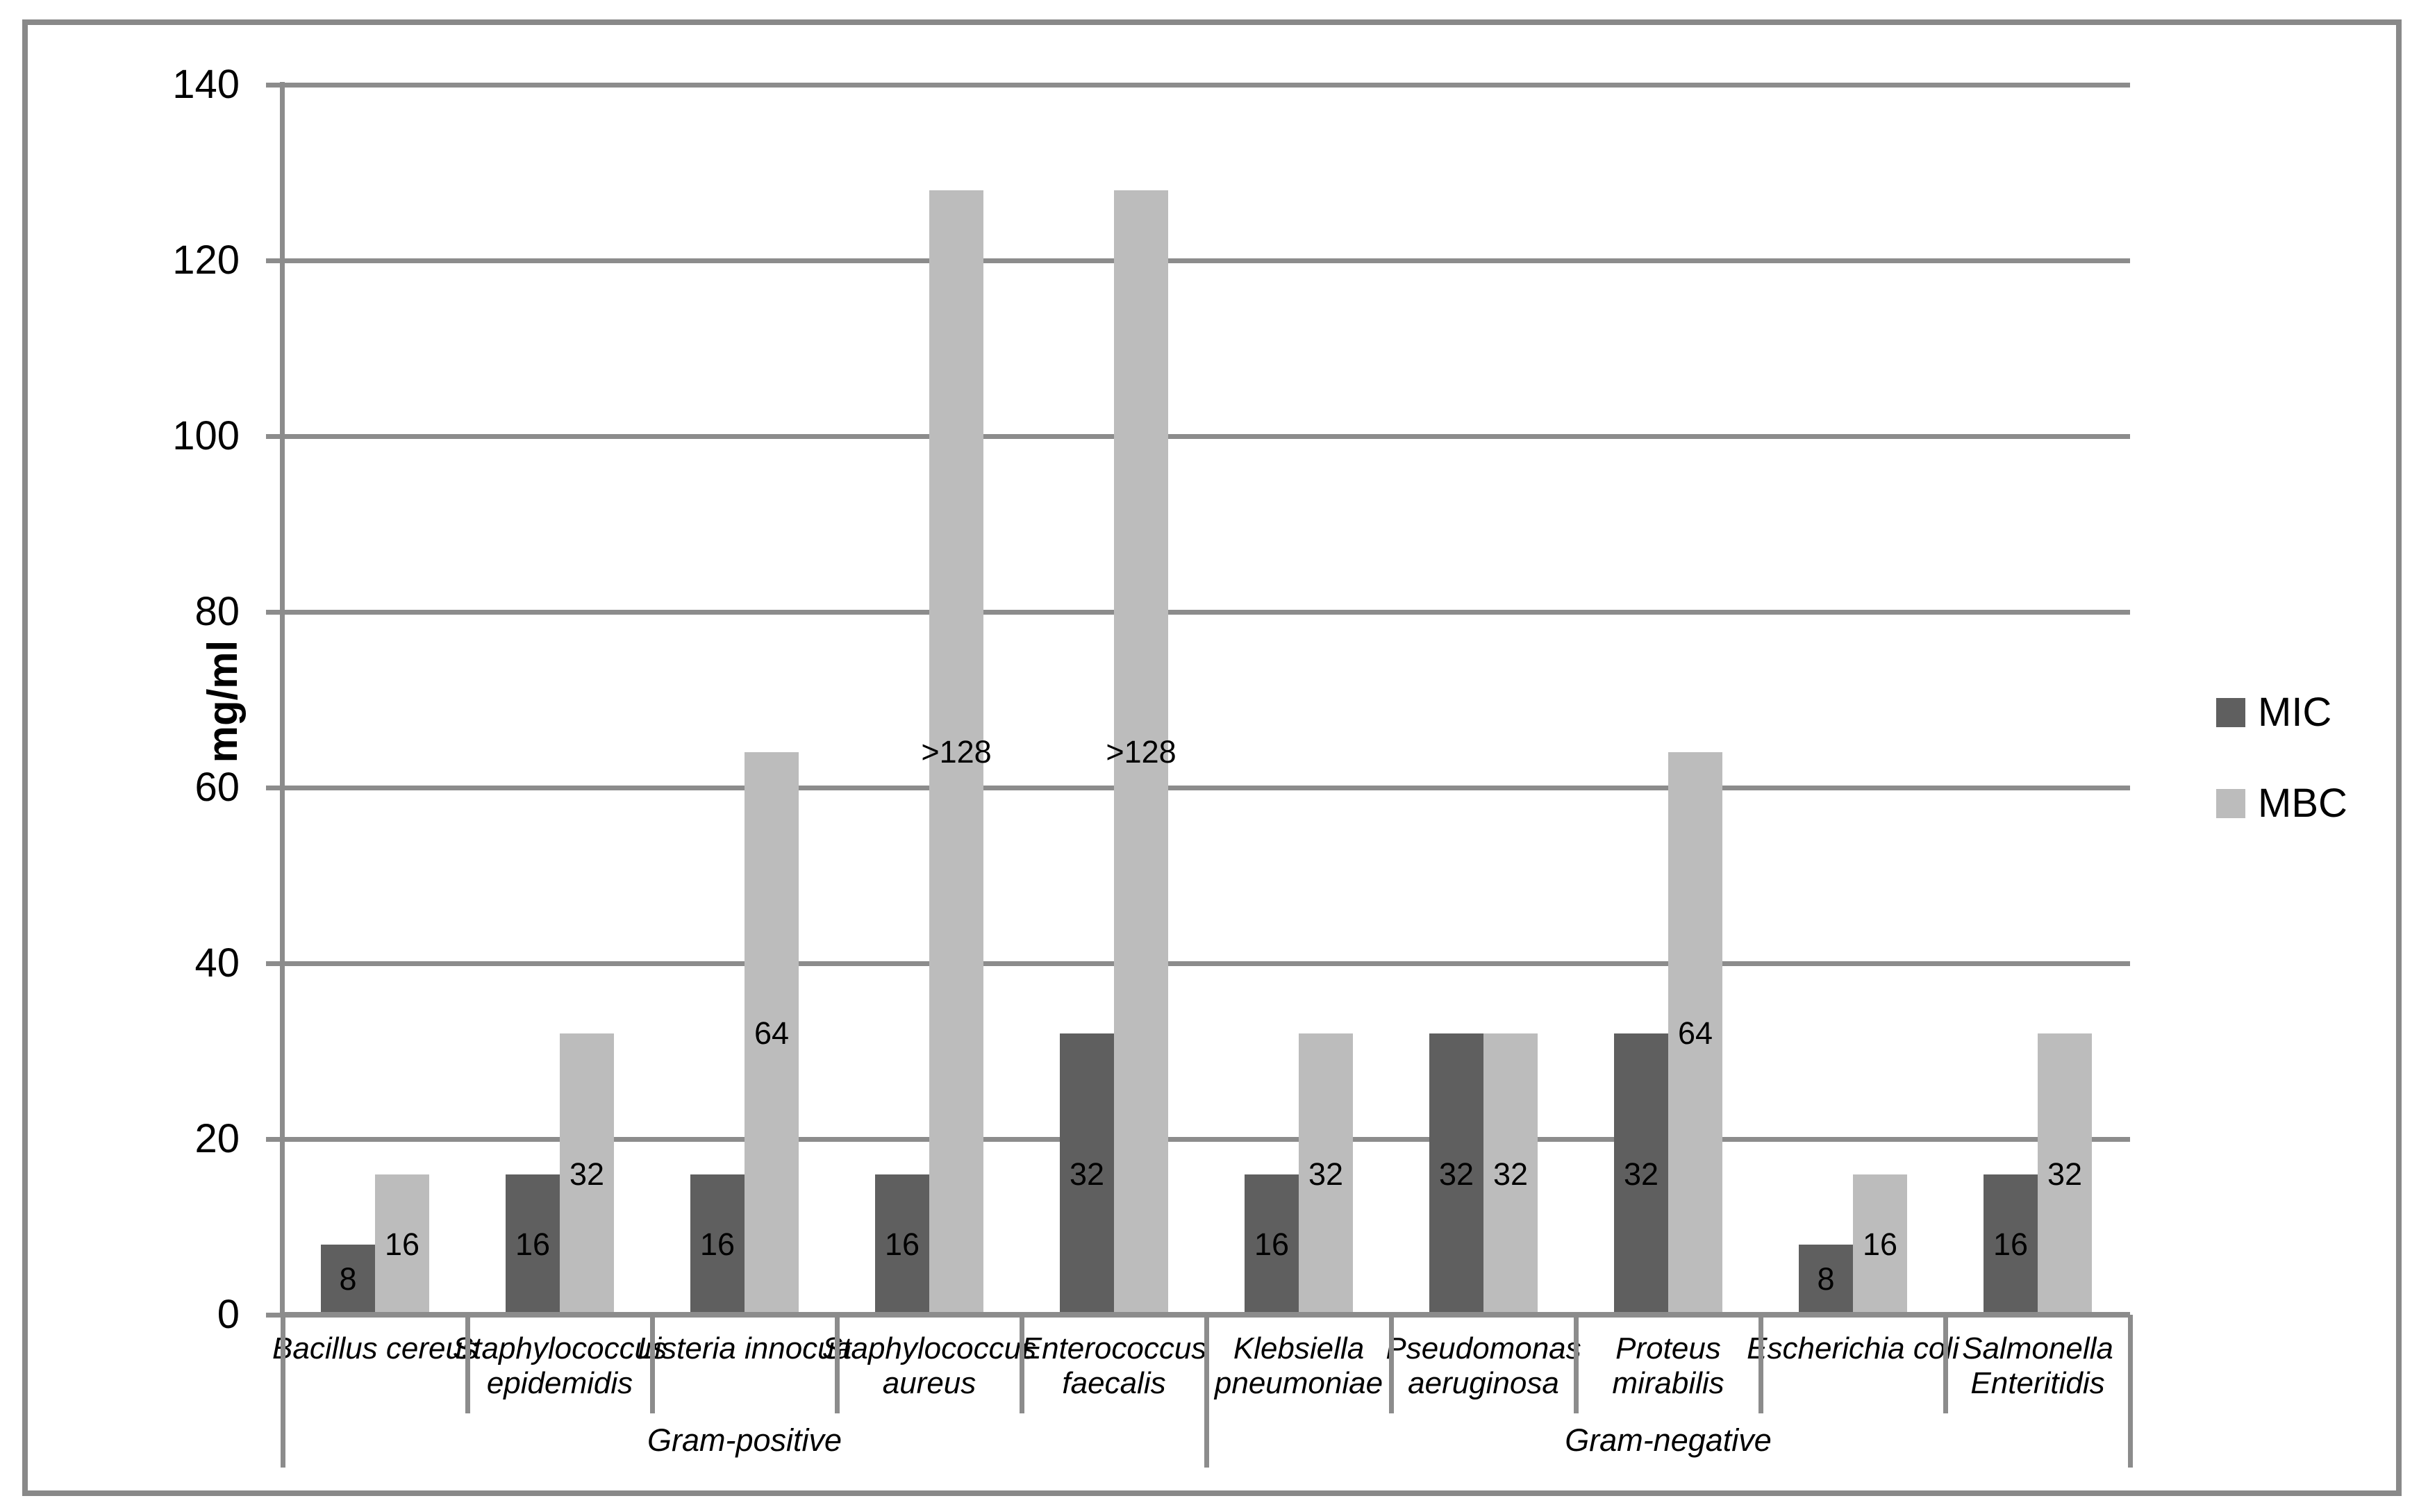 The width and height of the screenshot is (2428, 1512). Describe the element at coordinates (223, 702) in the screenshot. I see `y-axis-title: mg/ml` at that location.